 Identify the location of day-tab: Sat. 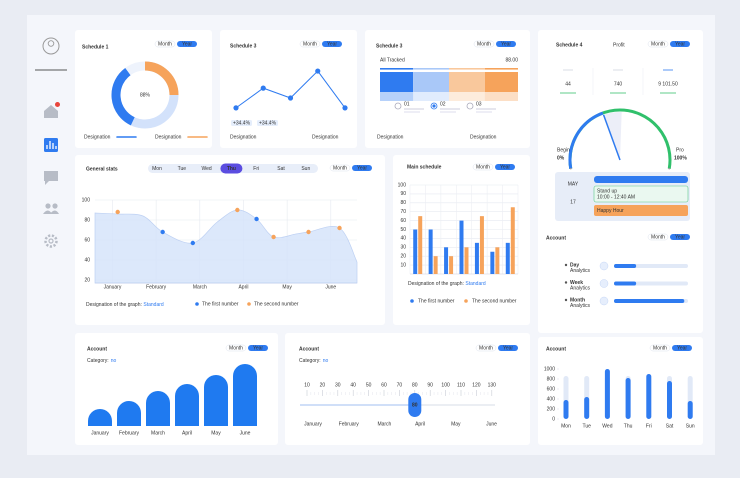
(281, 169).